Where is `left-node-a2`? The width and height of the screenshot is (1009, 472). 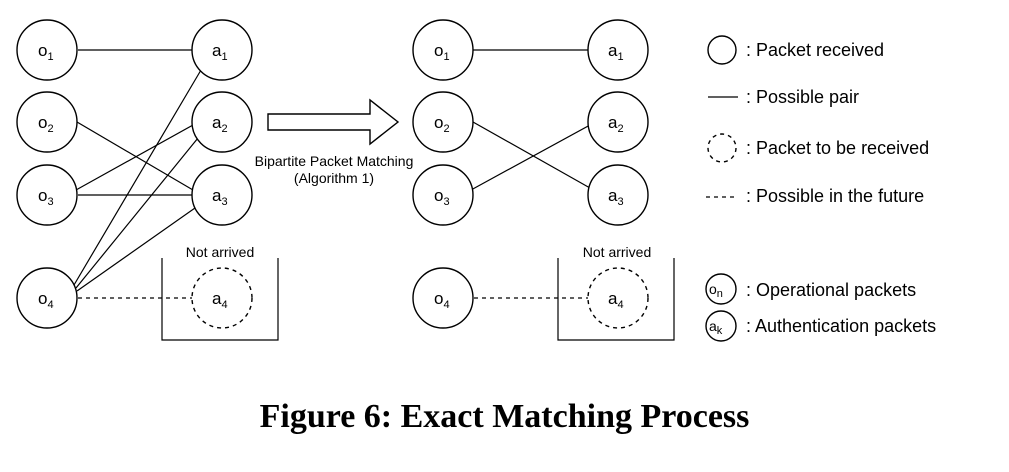
left-node-a2 is located at coordinates (222, 122).